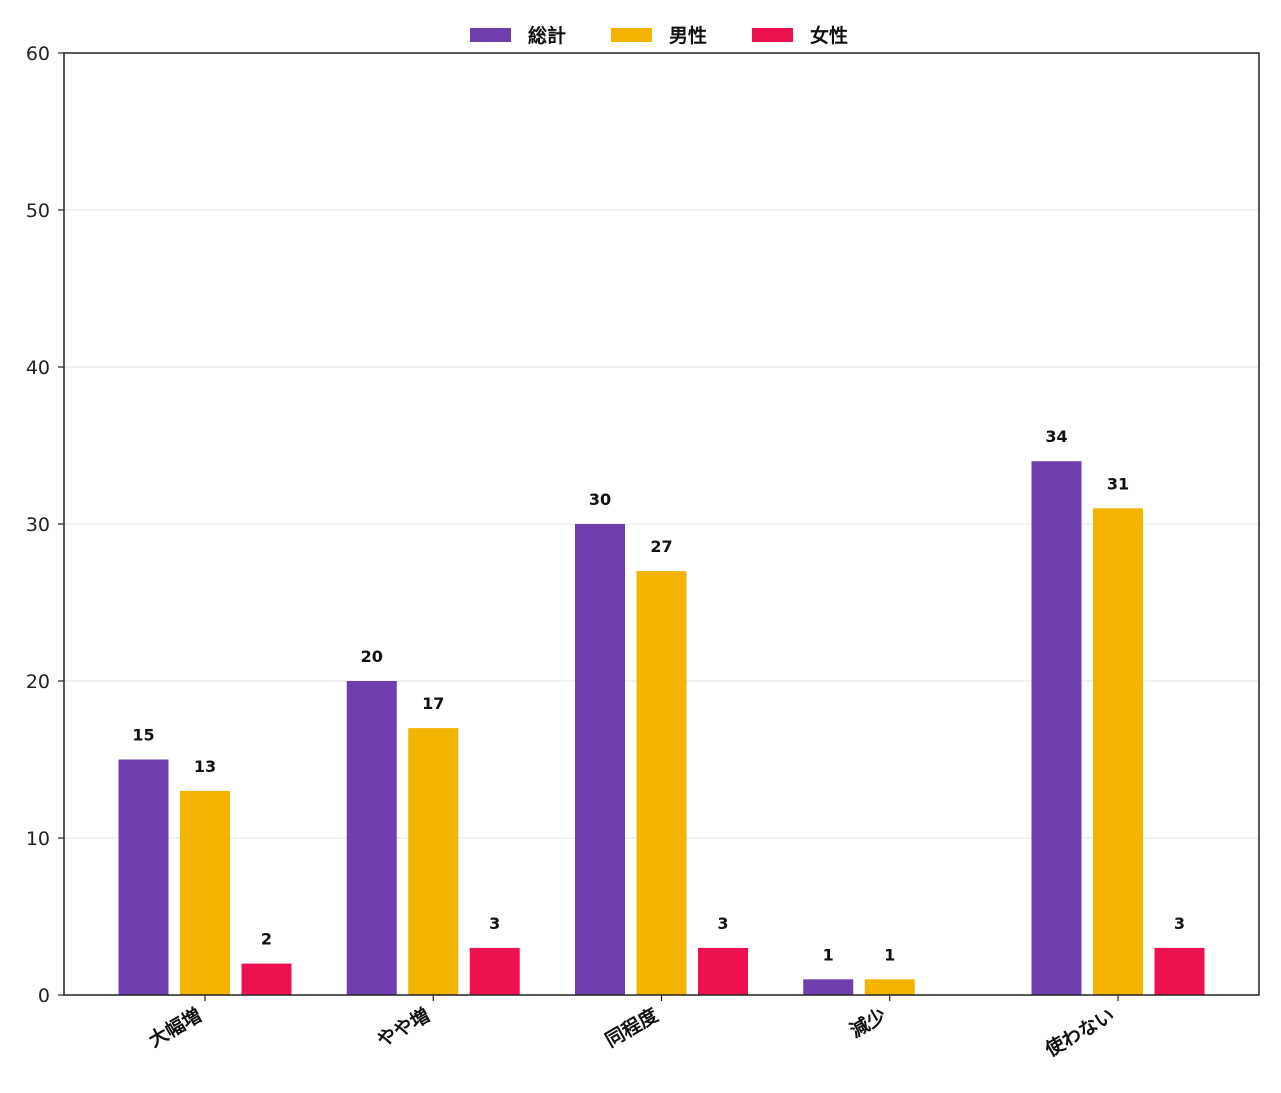 This screenshot has height=1093, width=1281. What do you see at coordinates (403, 1027) in the screenshot?
I see `x-tick-label: やや増` at bounding box center [403, 1027].